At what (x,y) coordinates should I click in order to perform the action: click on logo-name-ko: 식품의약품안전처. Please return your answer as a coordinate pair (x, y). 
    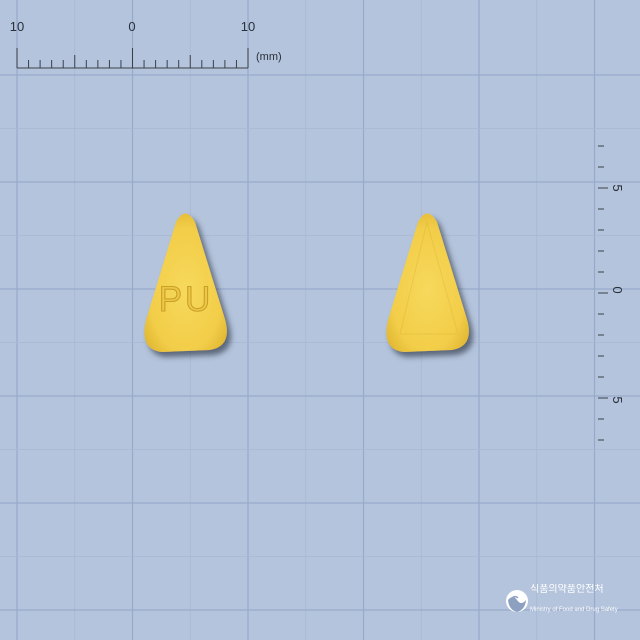
    Looking at the image, I should click on (567, 589).